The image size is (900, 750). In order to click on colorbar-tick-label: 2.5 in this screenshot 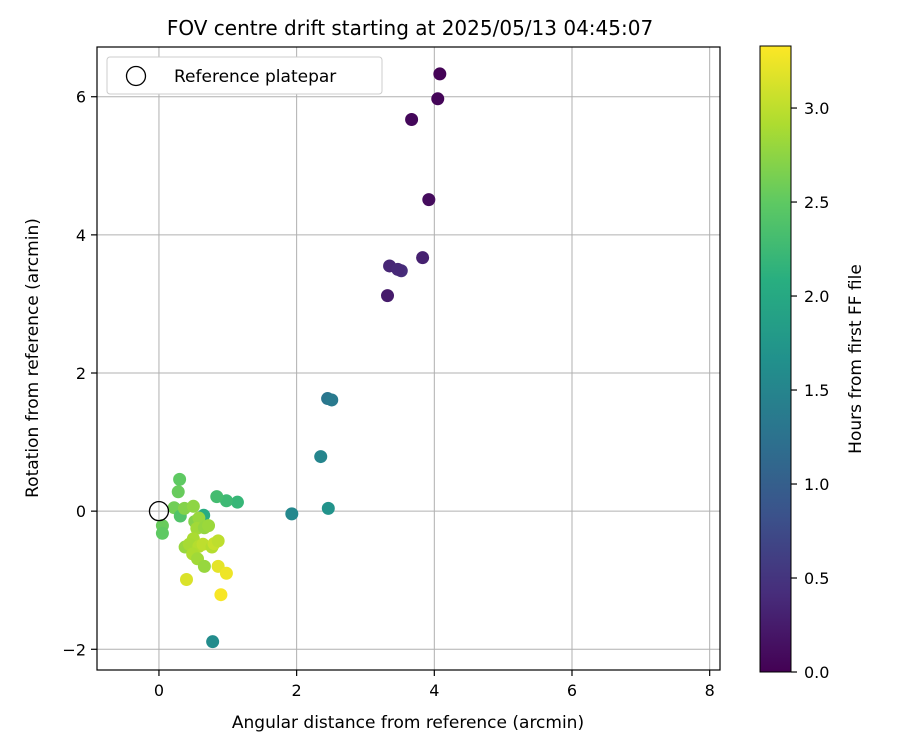, I will do `click(816, 202)`.